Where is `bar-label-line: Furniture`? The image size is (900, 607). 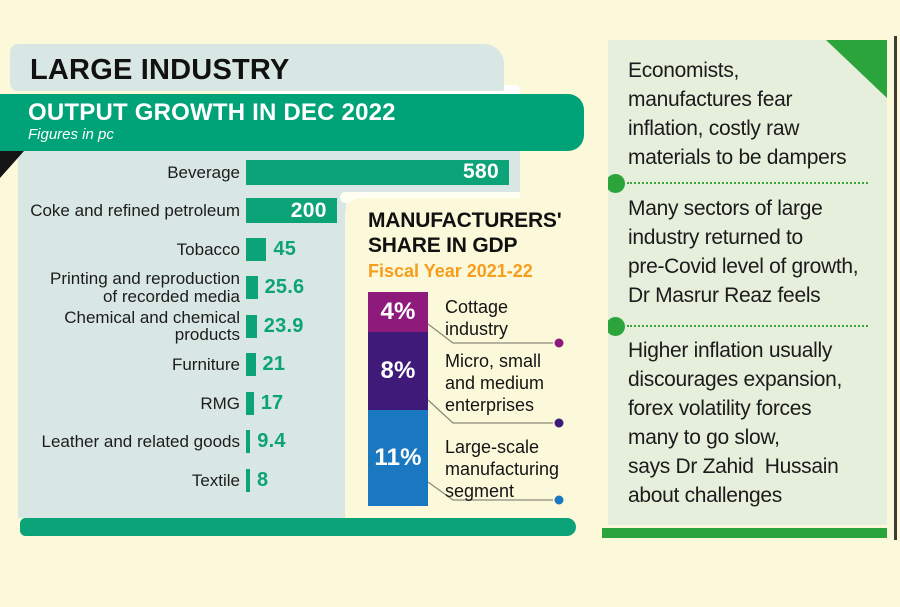 bar-label-line: Furniture is located at coordinates (205, 364).